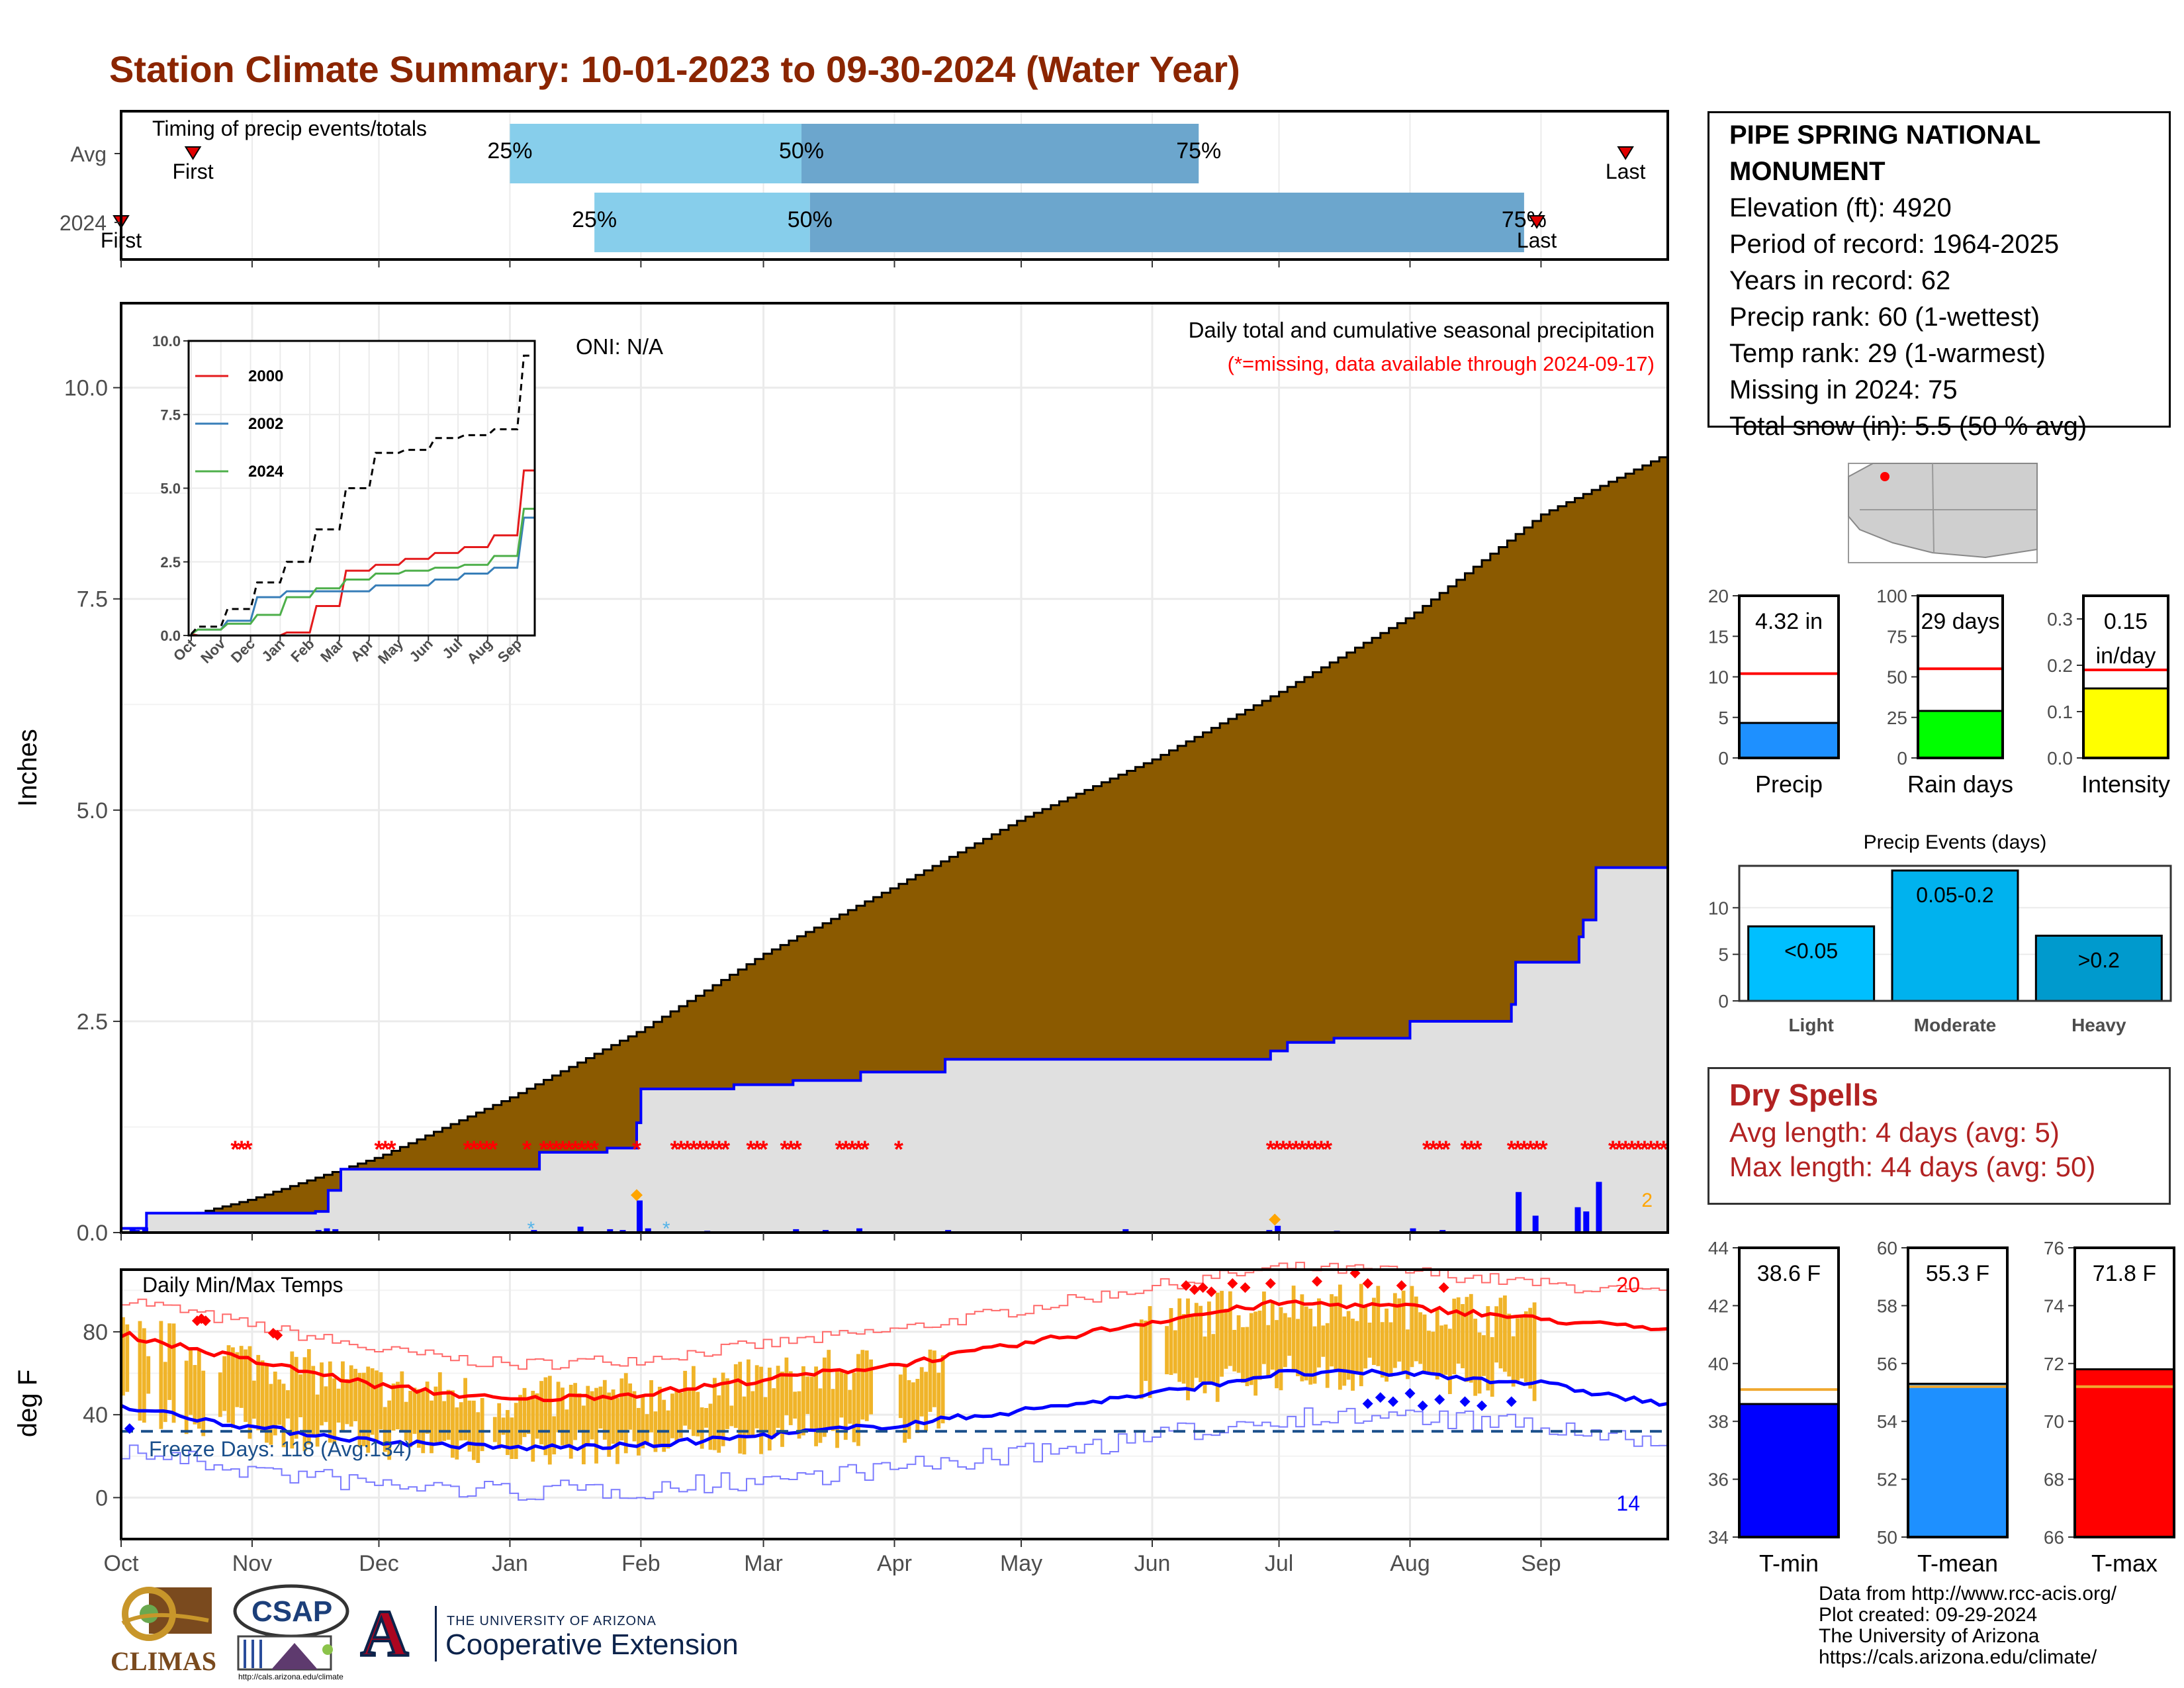 The image size is (2184, 1688). I want to click on inset-series-2002, so click(363, 576).